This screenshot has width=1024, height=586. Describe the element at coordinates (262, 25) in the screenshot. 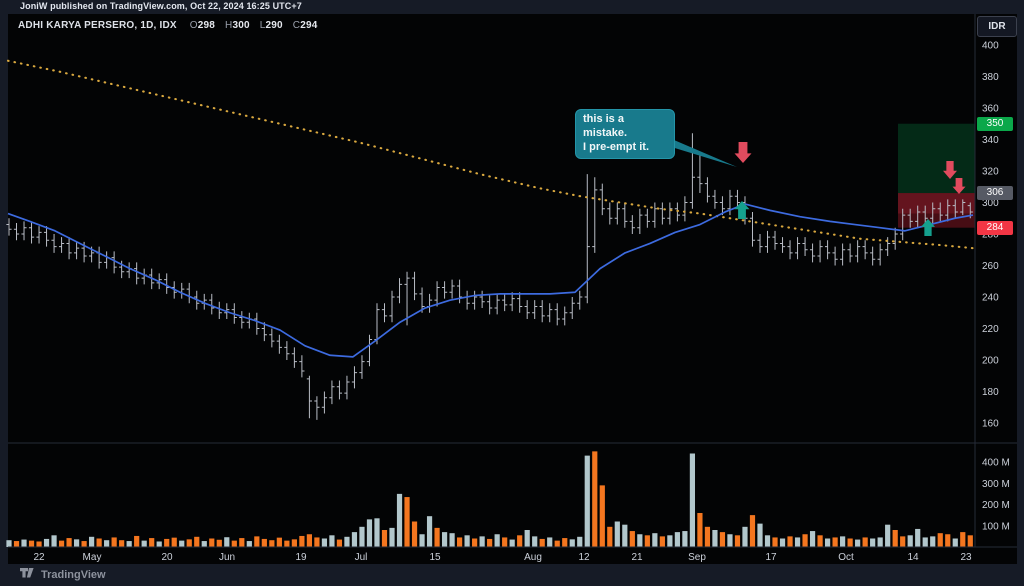

I see `low-label: L` at that location.